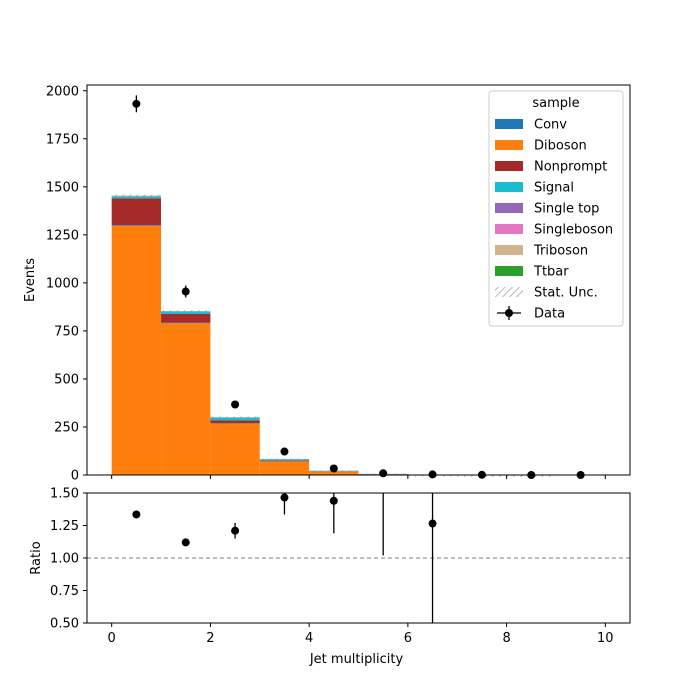 The width and height of the screenshot is (700, 700). Describe the element at coordinates (408, 638) in the screenshot. I see `x-tick-label-6: 6` at that location.